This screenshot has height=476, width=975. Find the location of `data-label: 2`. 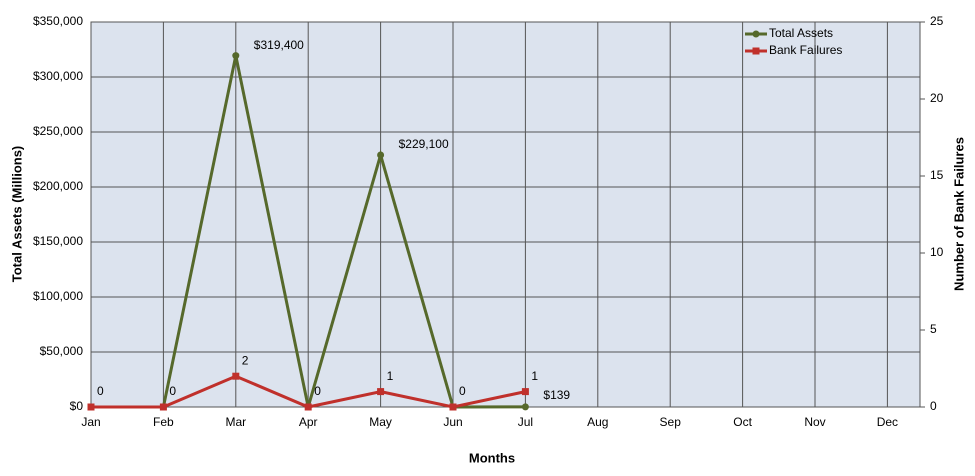

data-label: 2 is located at coordinates (245, 360).